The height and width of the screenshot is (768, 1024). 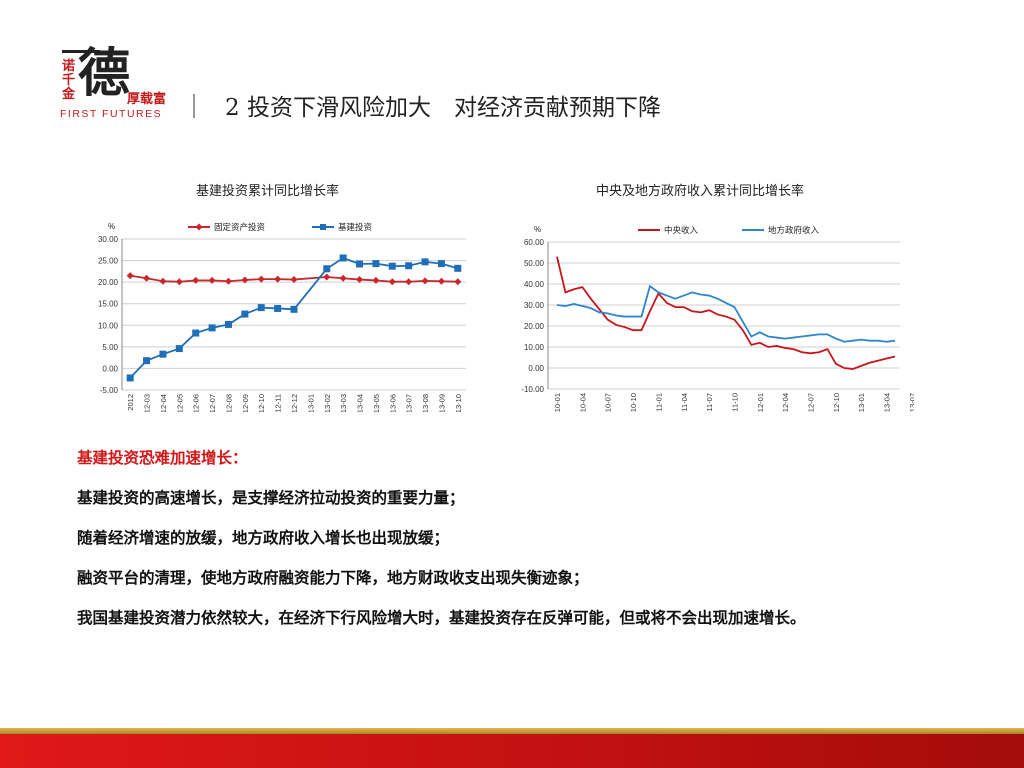 I want to click on x-tick-label: 2011-04, so click(x=684, y=402).